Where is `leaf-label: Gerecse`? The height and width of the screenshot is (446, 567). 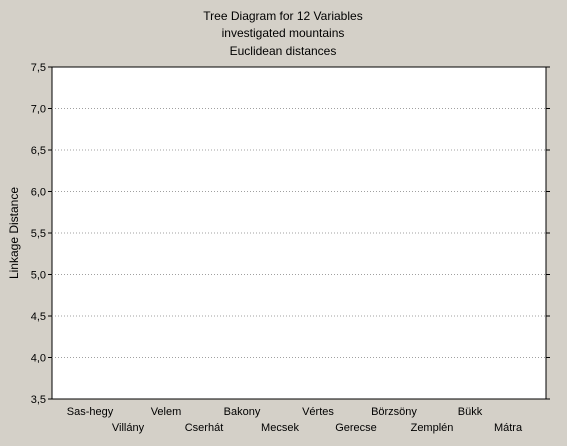
leaf-label: Gerecse is located at coordinates (356, 428).